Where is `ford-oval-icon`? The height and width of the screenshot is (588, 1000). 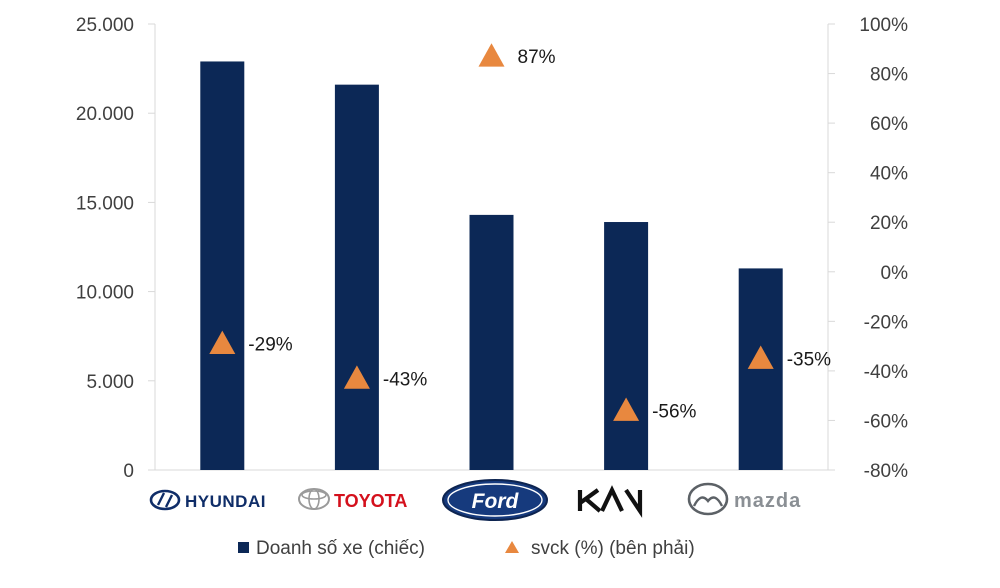
ford-oval-icon is located at coordinates (495, 500).